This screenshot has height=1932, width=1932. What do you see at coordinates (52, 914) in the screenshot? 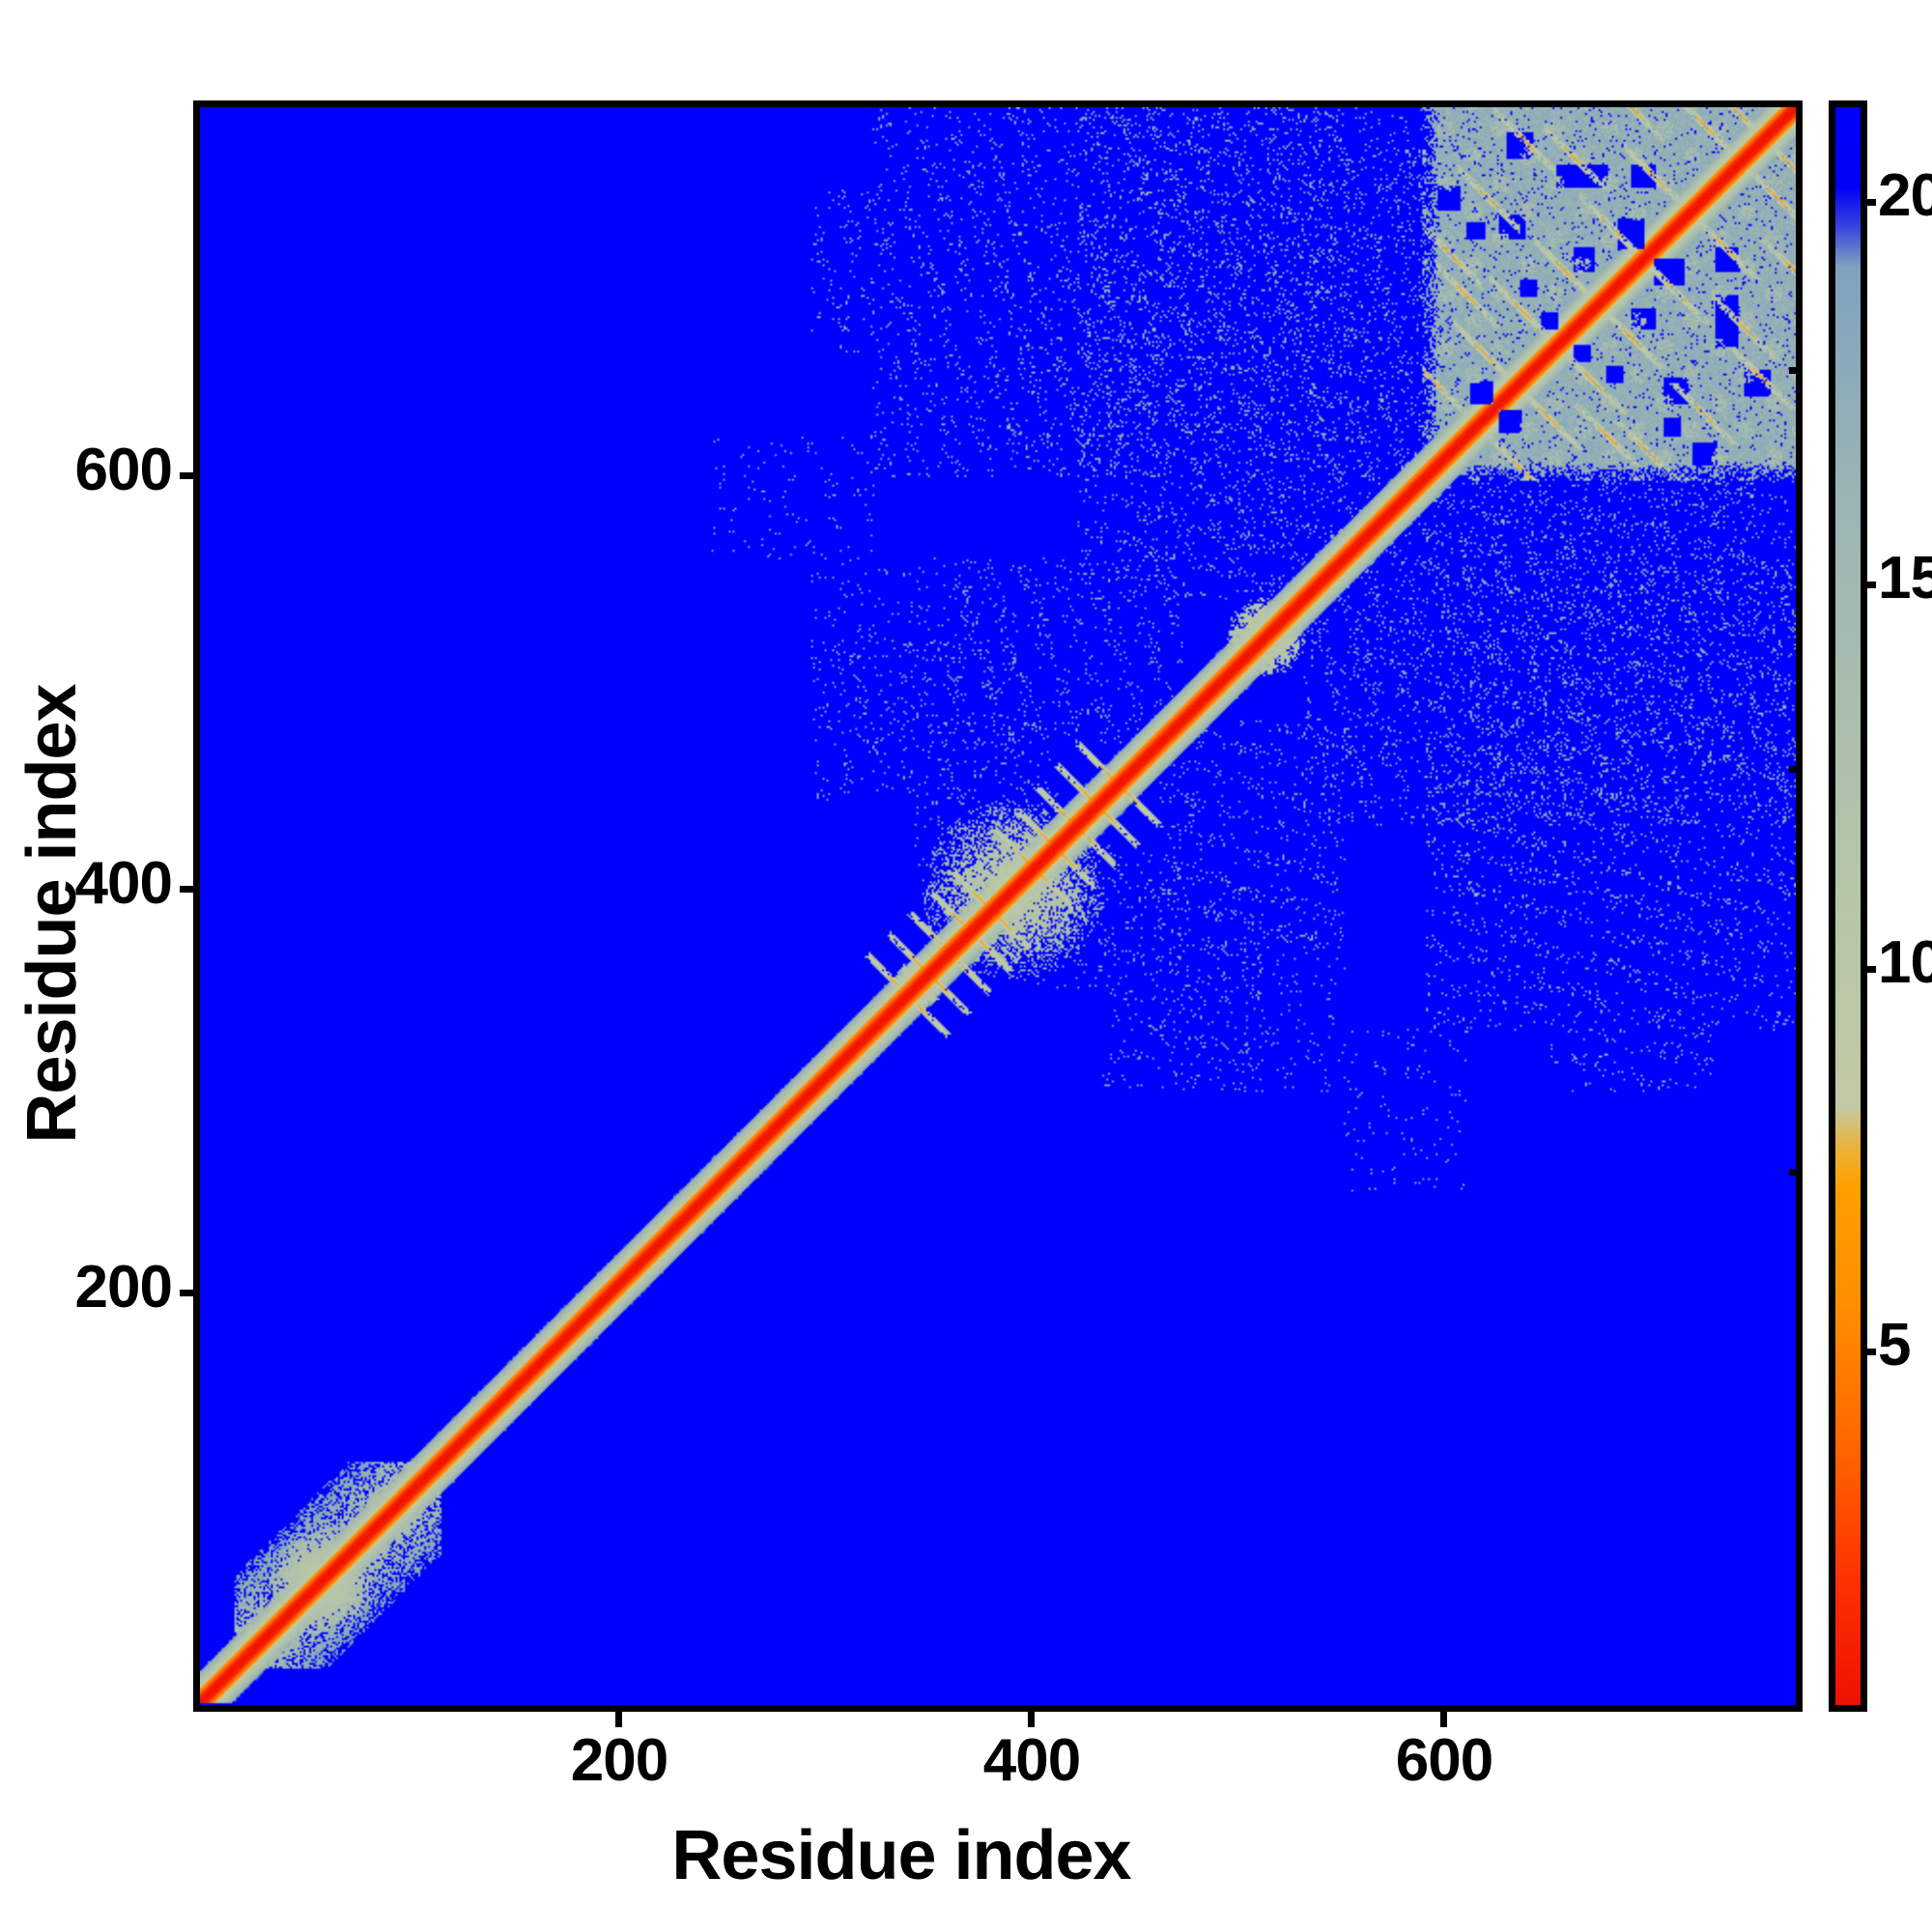
I see `y-axis-title: Residue index` at bounding box center [52, 914].